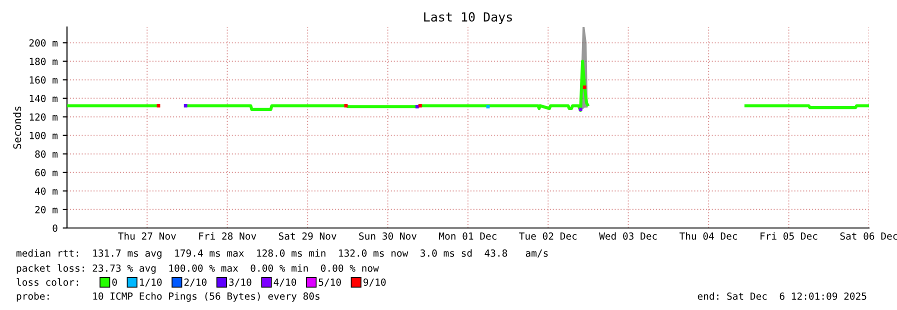  Describe the element at coordinates (46, 210) in the screenshot. I see `y-tick-label: 20 m` at that location.